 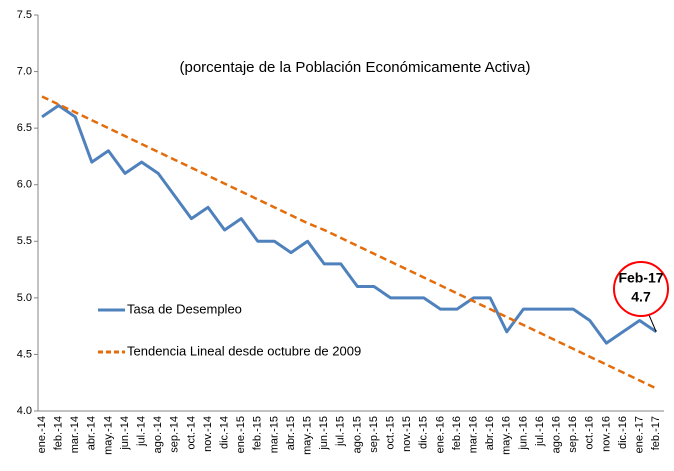 What do you see at coordinates (42, 434) in the screenshot?
I see `x-tick-label: ene.-14` at bounding box center [42, 434].